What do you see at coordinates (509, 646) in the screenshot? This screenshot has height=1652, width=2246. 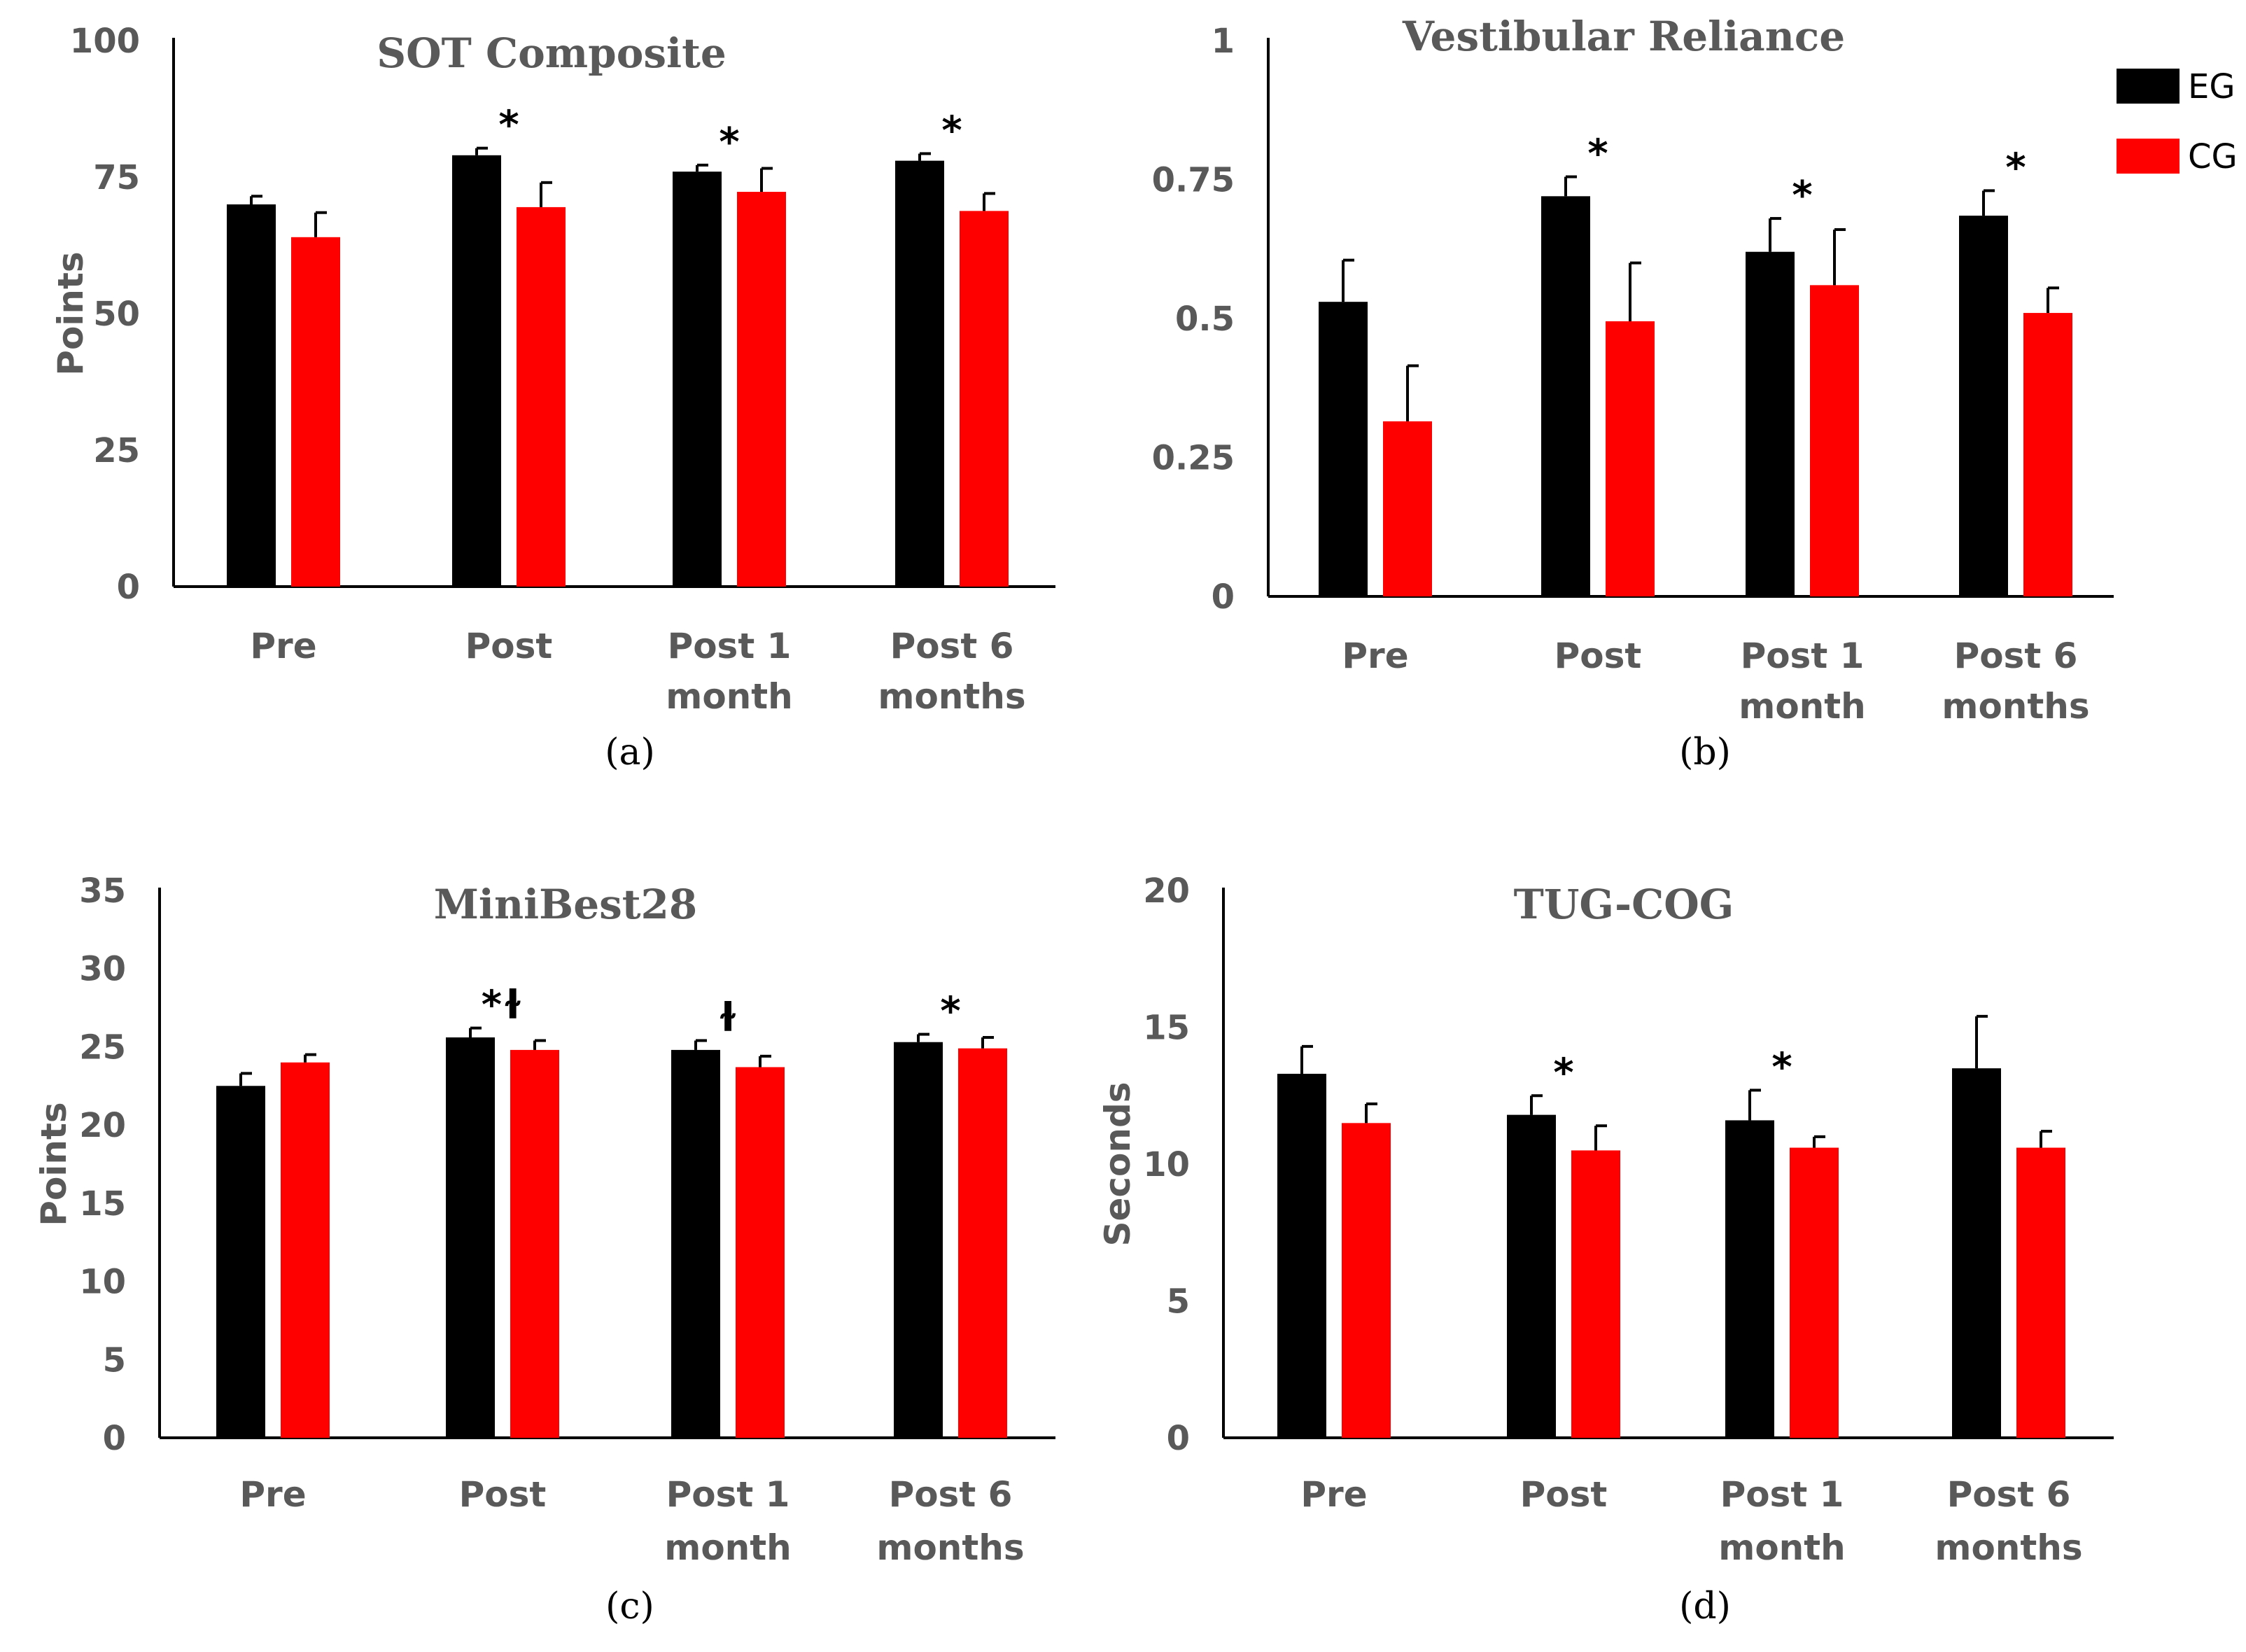 I see `chart-a-category-label: Post` at bounding box center [509, 646].